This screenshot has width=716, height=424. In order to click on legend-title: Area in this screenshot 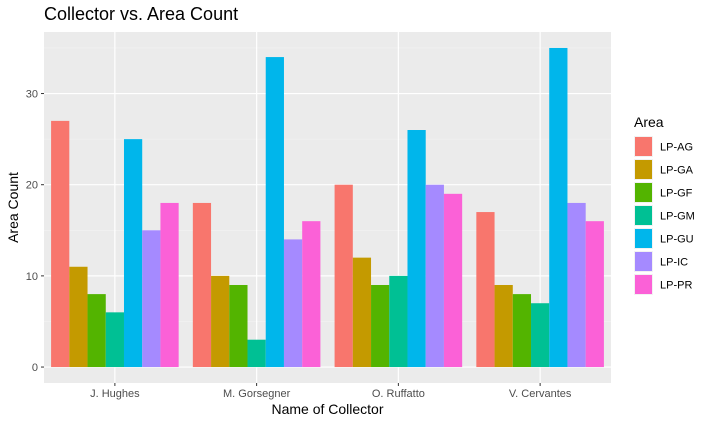, I will do `click(649, 122)`.